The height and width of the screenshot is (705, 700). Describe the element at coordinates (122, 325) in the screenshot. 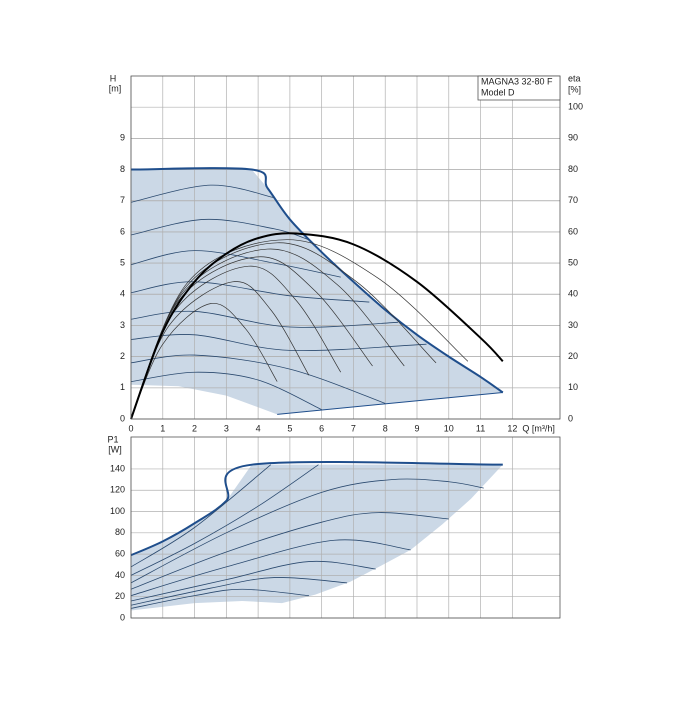

I see `y-tick-label: 3` at that location.